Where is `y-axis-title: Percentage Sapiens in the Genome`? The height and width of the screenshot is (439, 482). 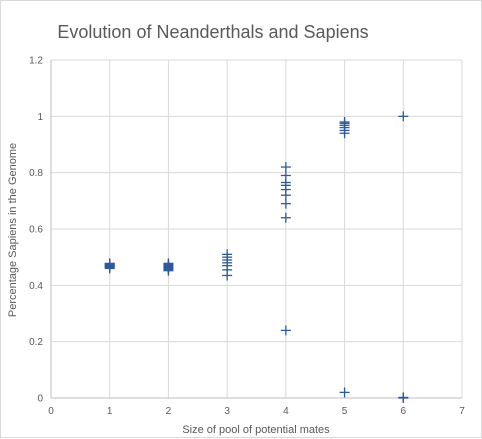 y-axis-title: Percentage Sapiens in the Genome is located at coordinates (13, 230).